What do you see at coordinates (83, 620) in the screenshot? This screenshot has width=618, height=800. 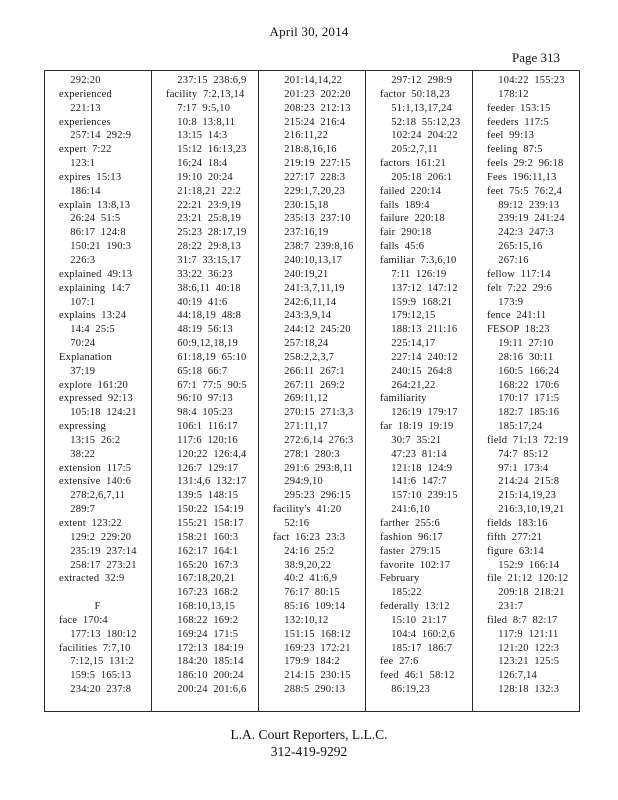 I see `index-line: face 170:4` at bounding box center [83, 620].